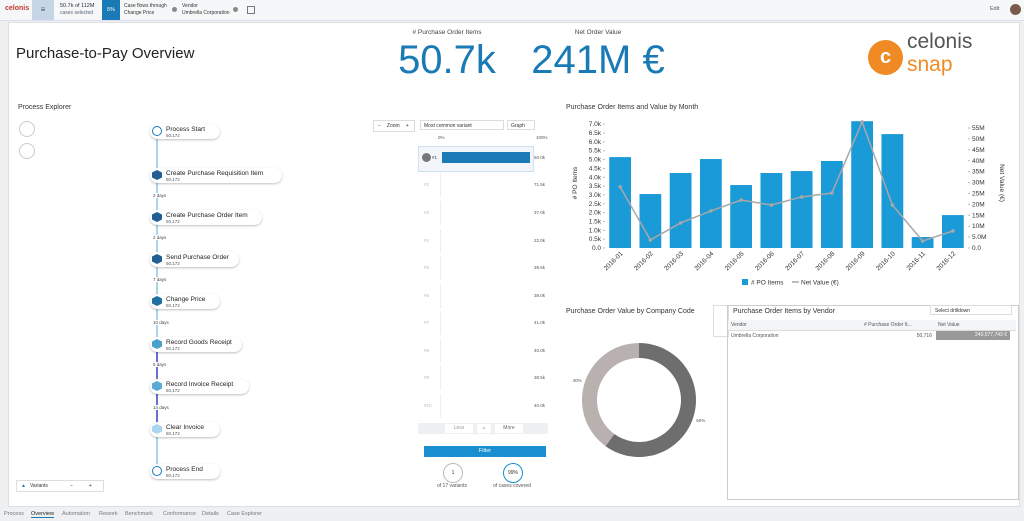  I want to click on variant-label: #3, so click(427, 212).